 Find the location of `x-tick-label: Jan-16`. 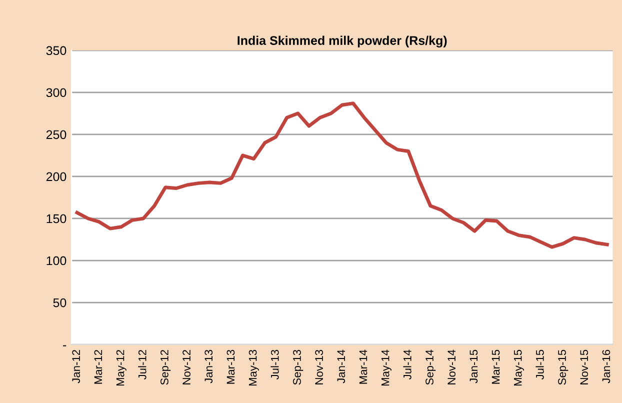

x-tick-label: Jan-16 is located at coordinates (606, 367).